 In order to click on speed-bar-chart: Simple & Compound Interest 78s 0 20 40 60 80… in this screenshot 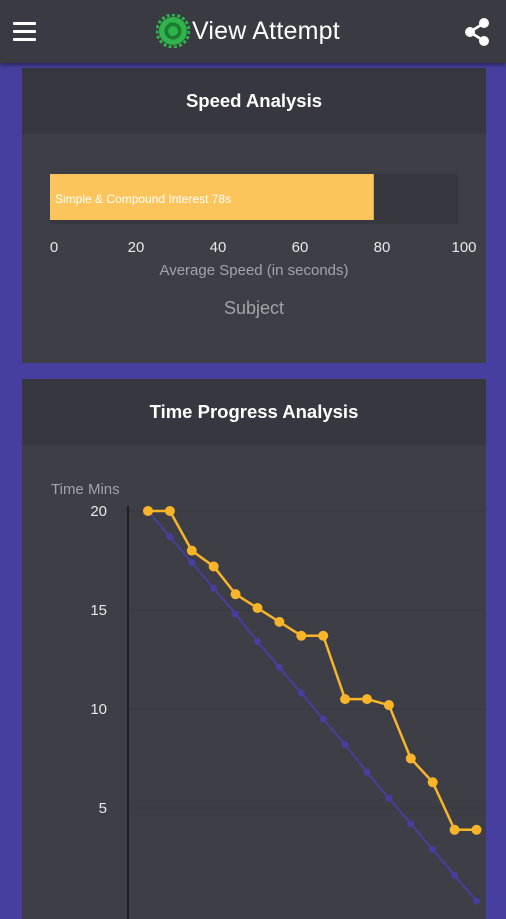, I will do `click(263, 246)`.